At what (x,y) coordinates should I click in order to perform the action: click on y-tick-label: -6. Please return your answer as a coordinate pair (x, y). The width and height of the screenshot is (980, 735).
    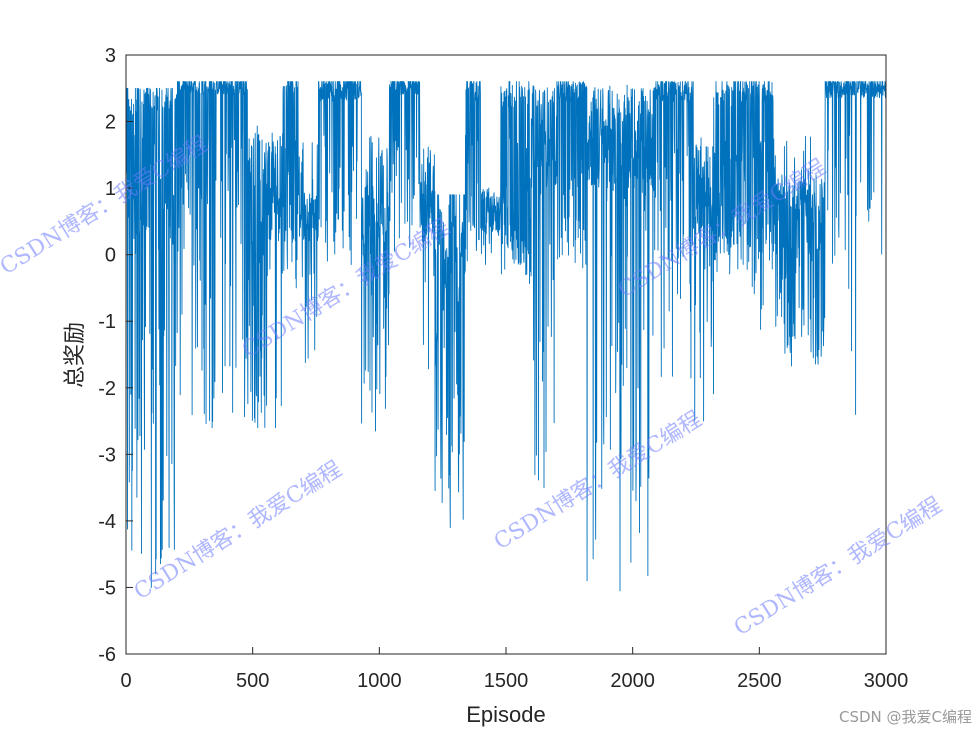
    Looking at the image, I should click on (107, 655).